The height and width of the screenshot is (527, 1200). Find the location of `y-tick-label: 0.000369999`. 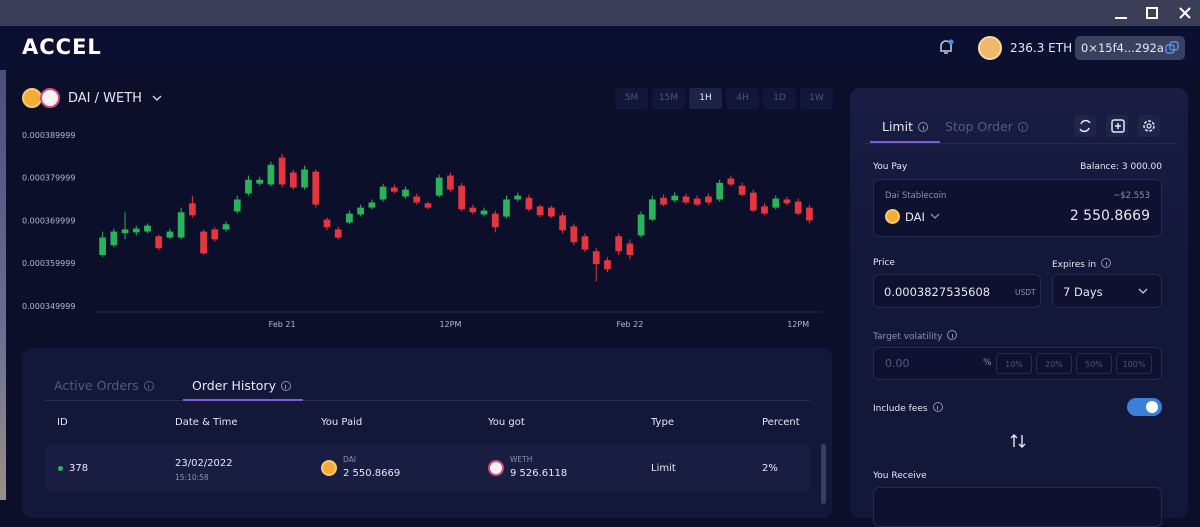

y-tick-label: 0.000369999 is located at coordinates (48, 220).